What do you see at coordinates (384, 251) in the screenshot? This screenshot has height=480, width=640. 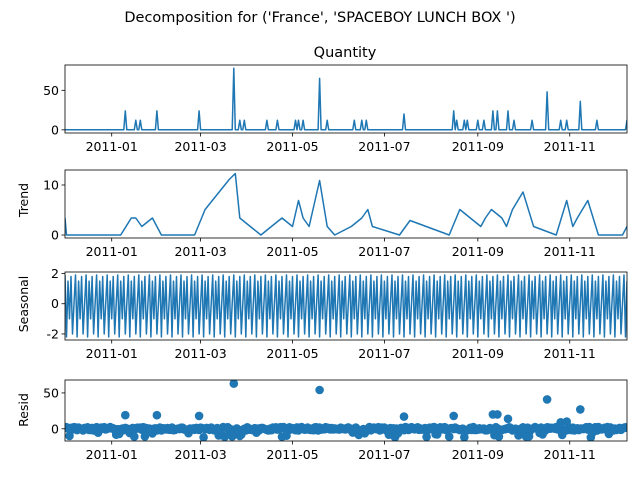 I see `trend-xtick-label: 2011-07` at bounding box center [384, 251].